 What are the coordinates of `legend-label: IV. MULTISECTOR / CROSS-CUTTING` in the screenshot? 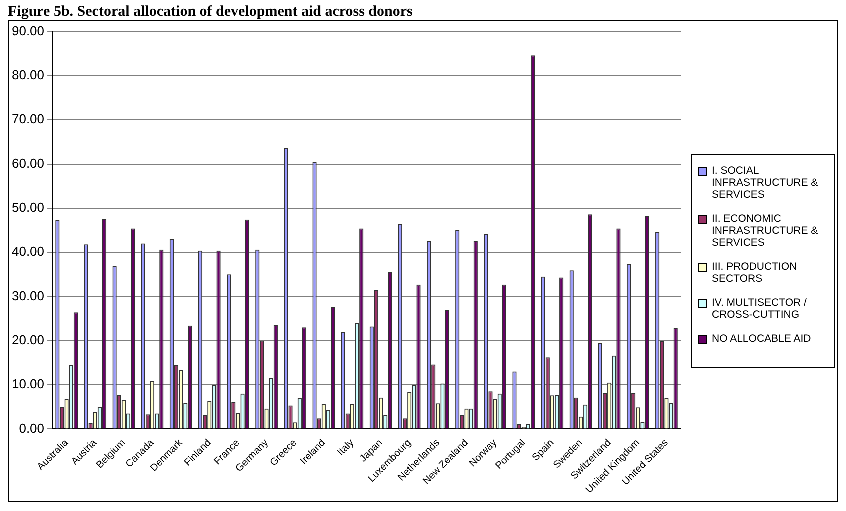 It's located at (760, 309).